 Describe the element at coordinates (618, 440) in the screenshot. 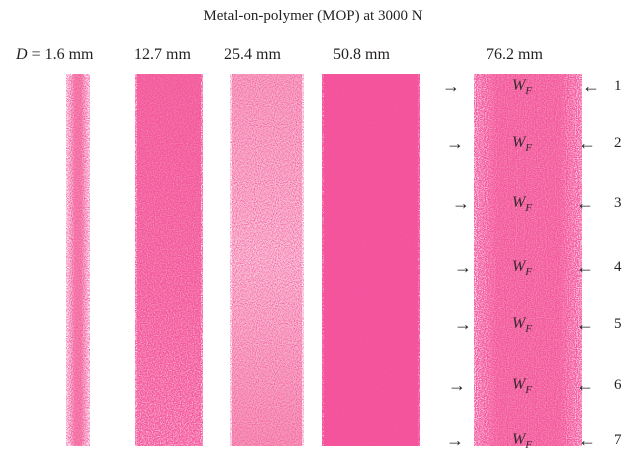

I see `marker-number: 7` at that location.